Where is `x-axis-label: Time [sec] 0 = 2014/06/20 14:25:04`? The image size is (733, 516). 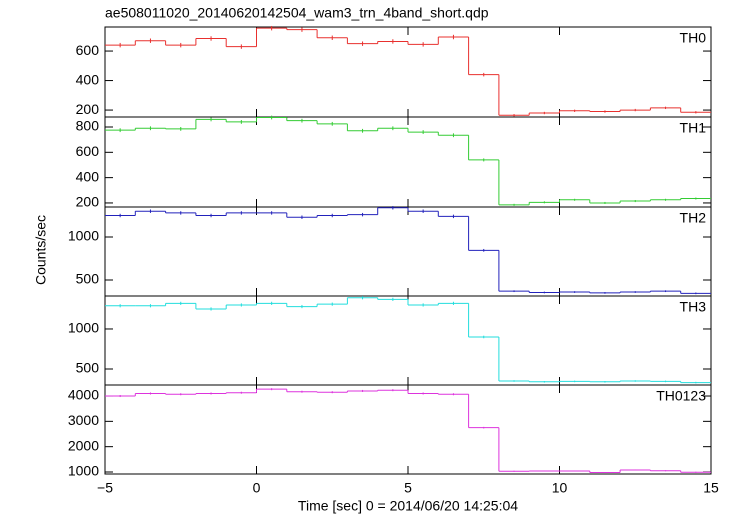
x-axis-label: Time [sec] 0 = 2014/06/20 14:25:04 is located at coordinates (408, 506).